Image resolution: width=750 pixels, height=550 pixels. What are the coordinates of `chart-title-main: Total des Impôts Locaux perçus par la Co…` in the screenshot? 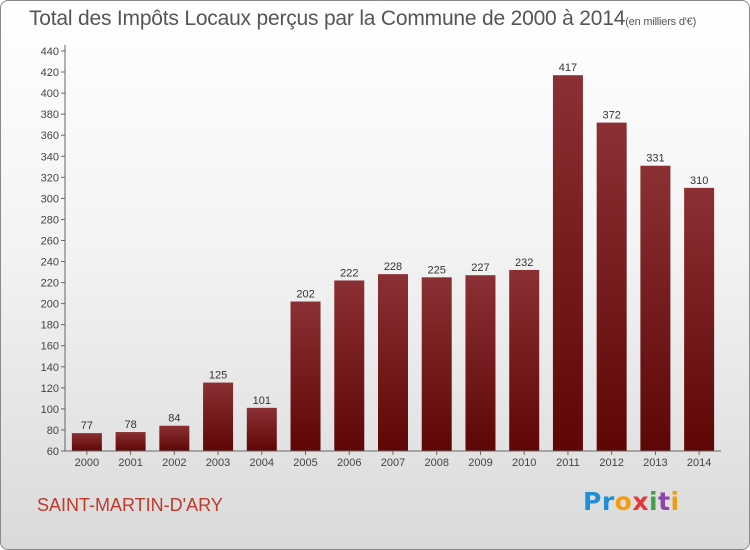 It's located at (327, 18).